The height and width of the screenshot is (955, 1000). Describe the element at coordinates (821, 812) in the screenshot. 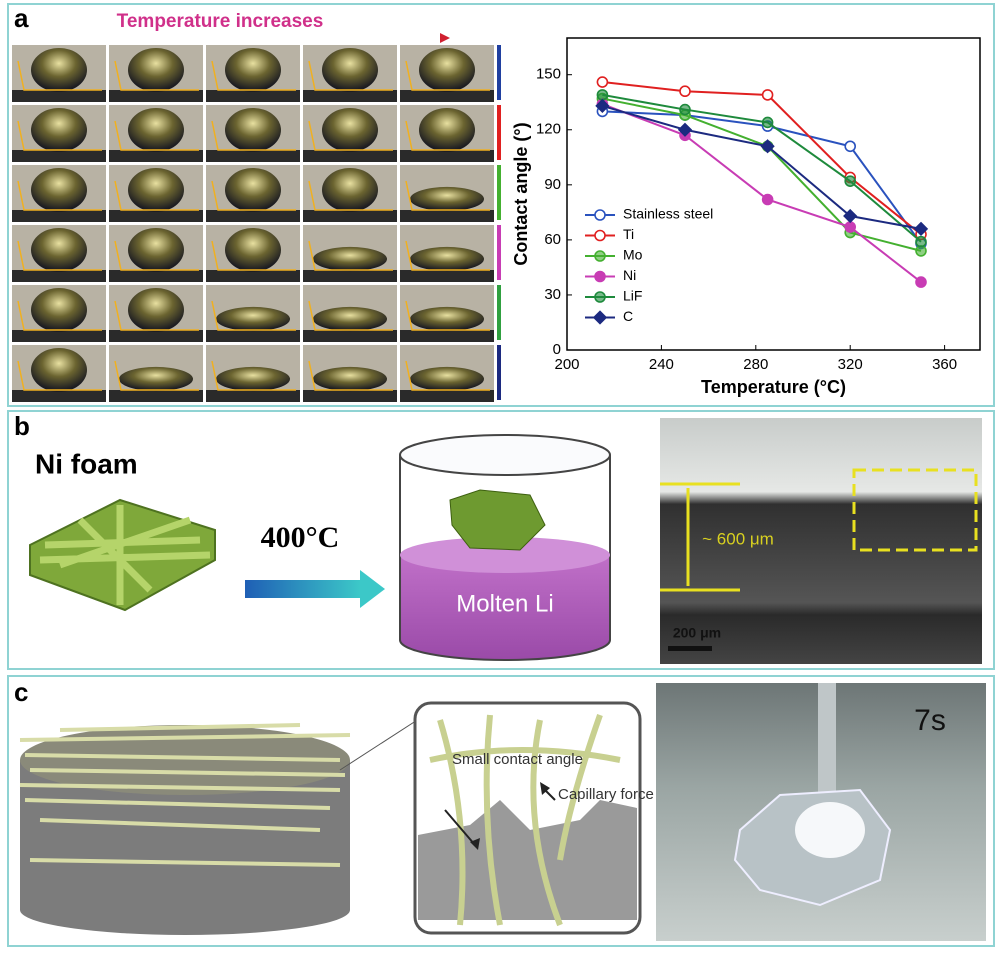

I see `photo-c` at that location.